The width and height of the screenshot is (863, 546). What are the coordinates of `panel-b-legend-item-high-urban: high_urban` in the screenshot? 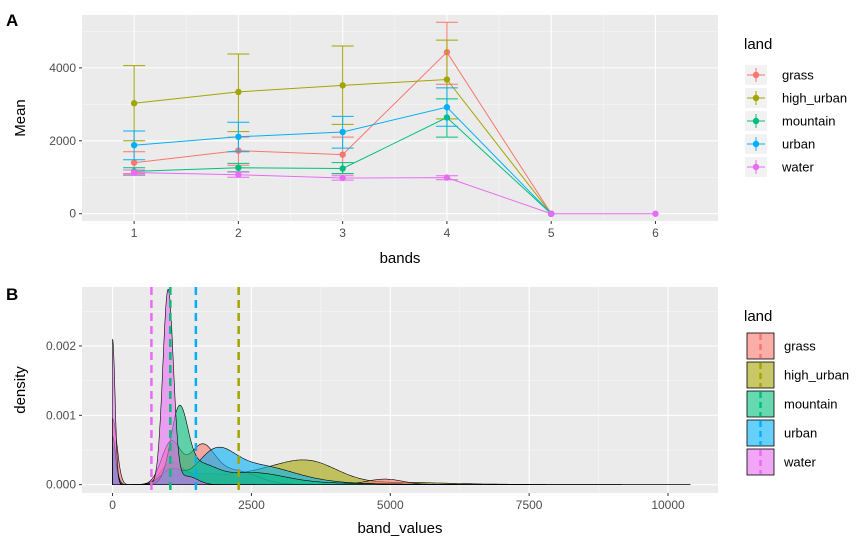 It's located at (797, 375).